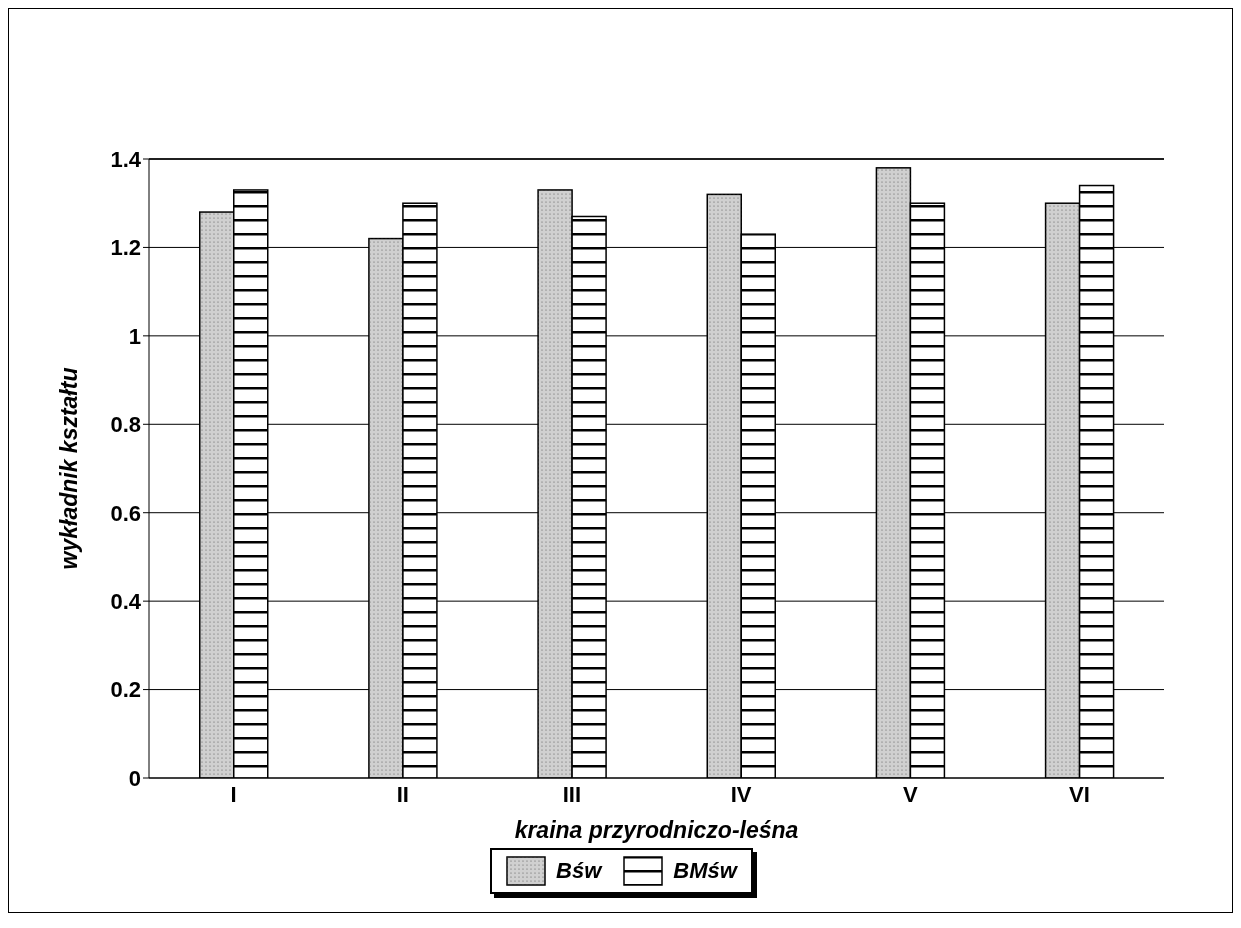 This screenshot has width=1241, height=928. I want to click on y-tick-label: 0.8, so click(125, 425).